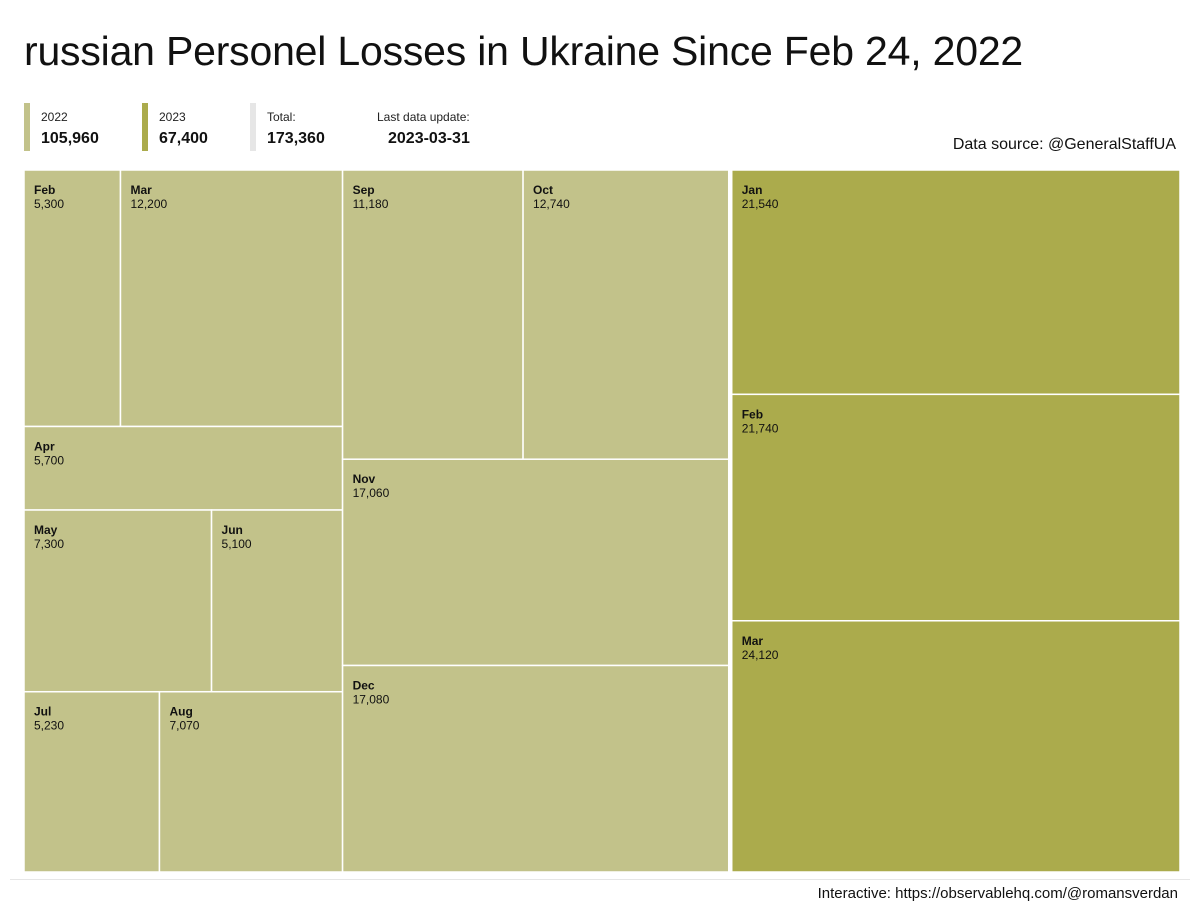 This screenshot has width=1200, height=914. I want to click on stat-total-label: Total:, so click(281, 117).